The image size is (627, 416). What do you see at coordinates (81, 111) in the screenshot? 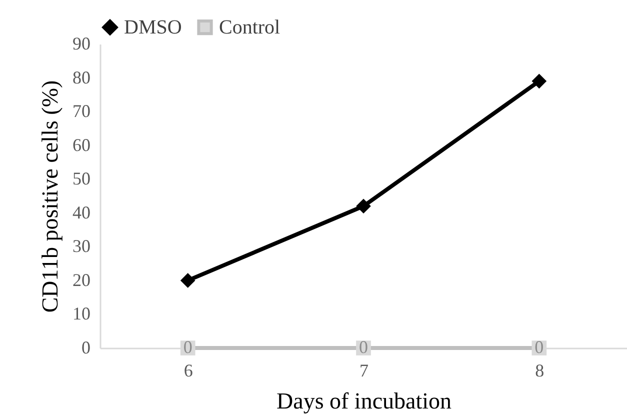
I see `y-tick-label: 70` at bounding box center [81, 111].